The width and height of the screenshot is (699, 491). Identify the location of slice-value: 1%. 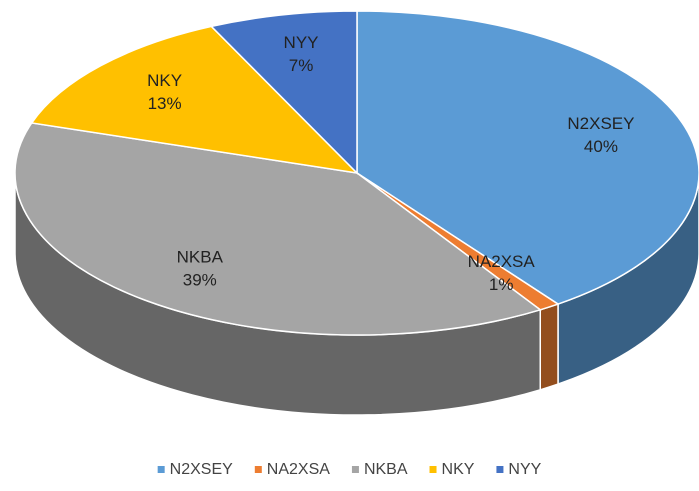
(501, 284).